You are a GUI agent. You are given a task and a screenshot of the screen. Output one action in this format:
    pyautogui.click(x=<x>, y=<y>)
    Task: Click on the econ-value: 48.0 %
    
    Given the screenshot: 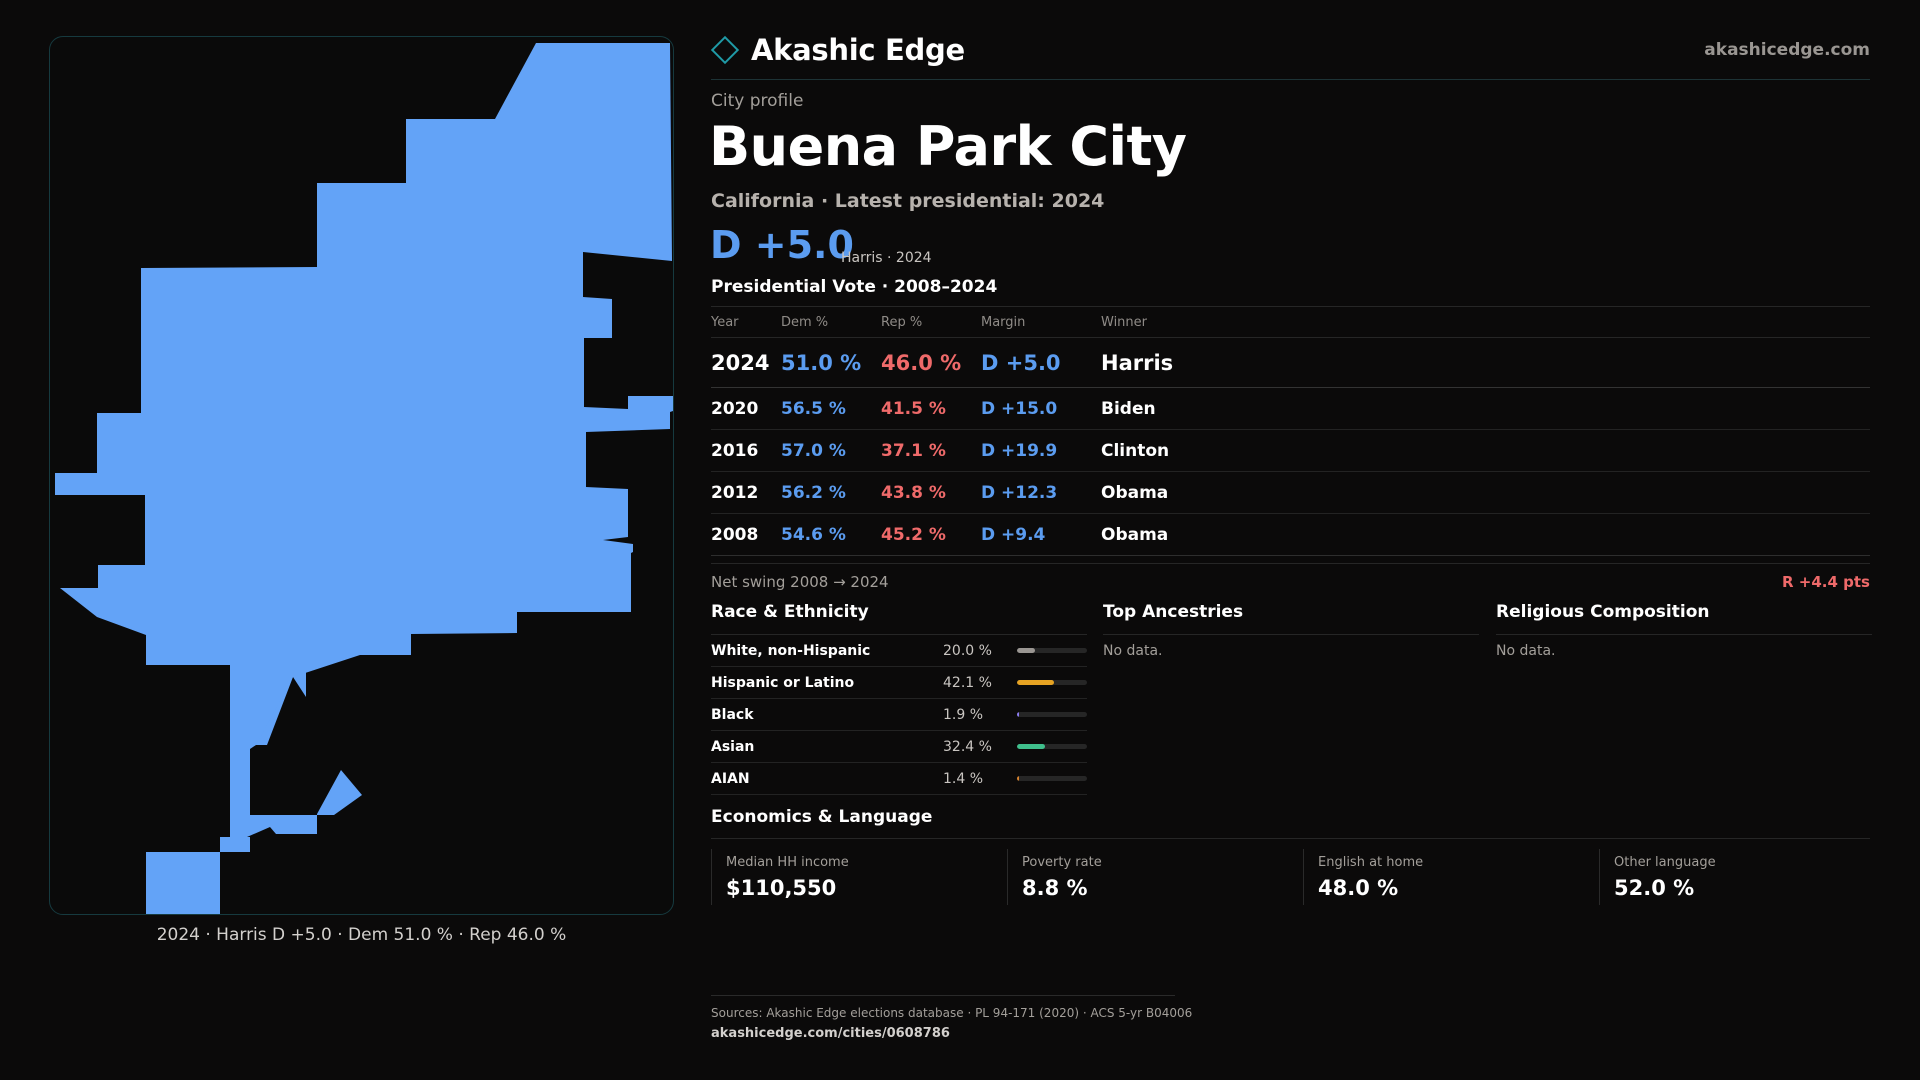 What is the action you would take?
    pyautogui.click(x=1358, y=888)
    